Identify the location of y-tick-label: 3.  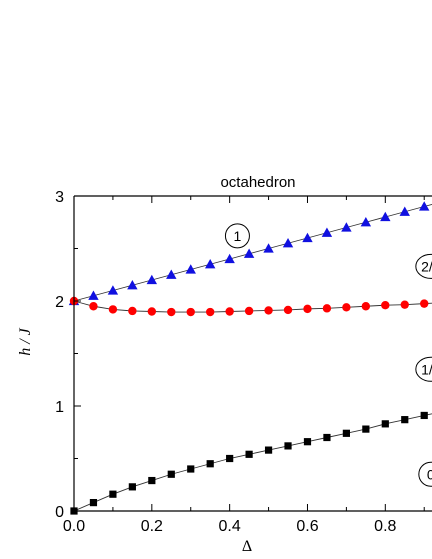
(59, 197).